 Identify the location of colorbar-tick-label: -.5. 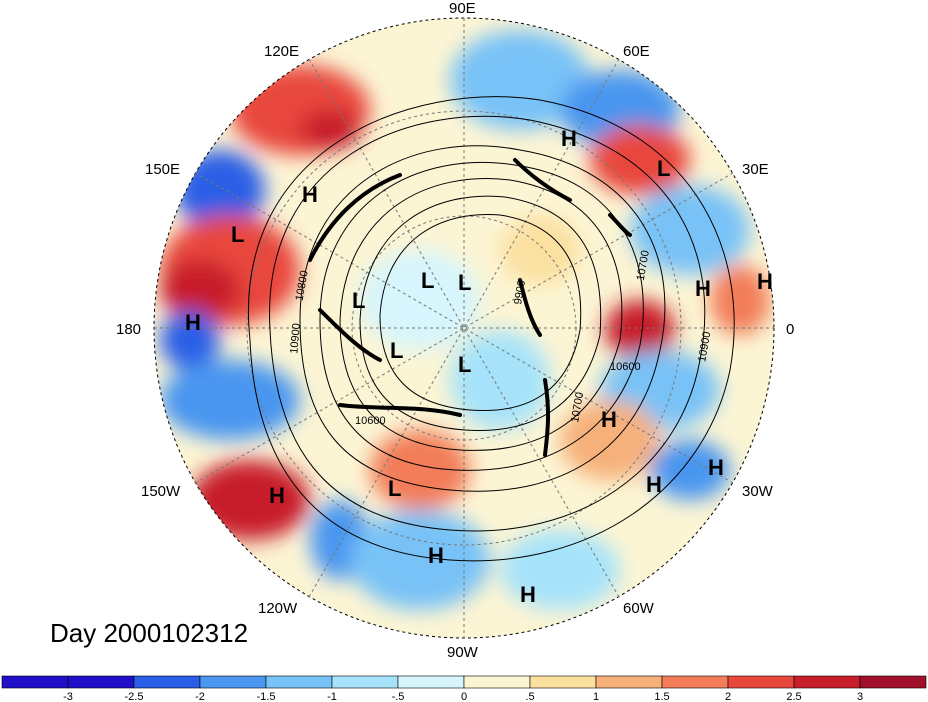
(398, 696).